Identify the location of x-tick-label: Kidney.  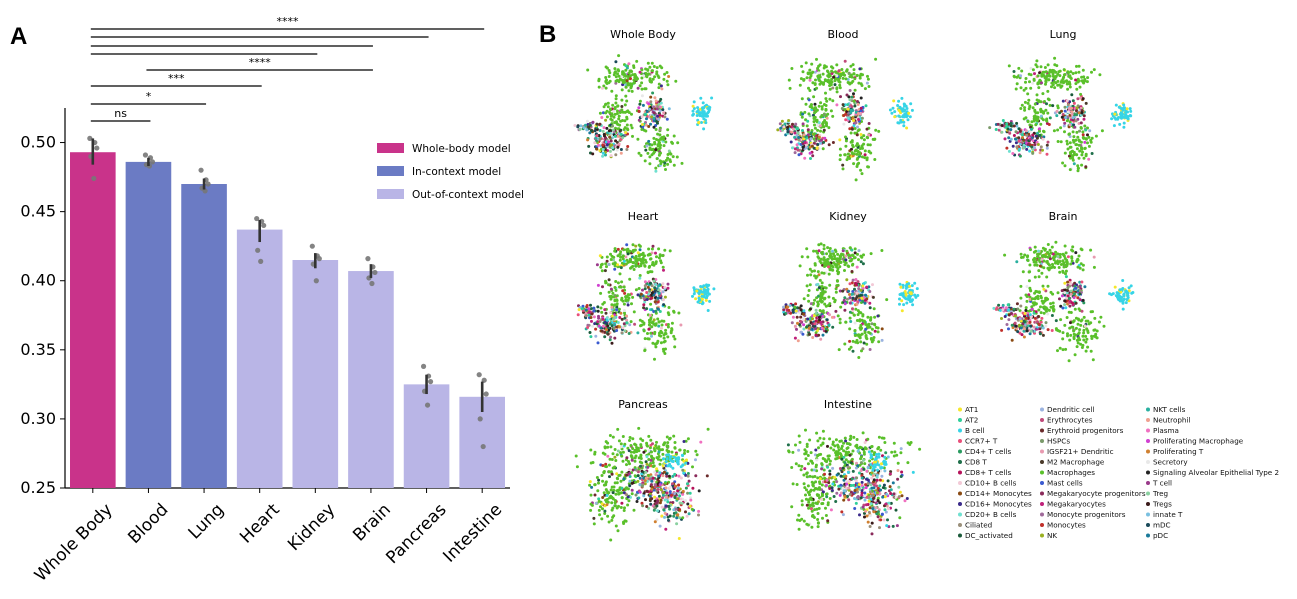
(311, 527).